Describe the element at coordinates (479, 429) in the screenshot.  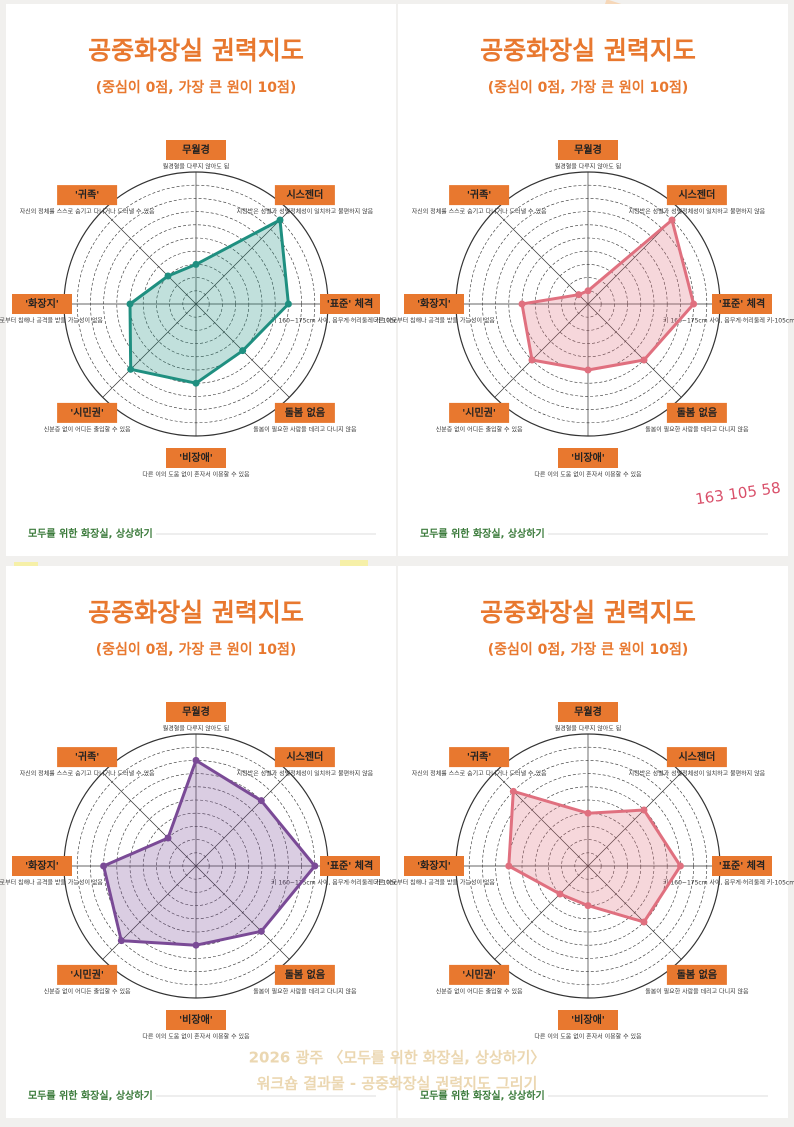
I see `axis-description: 신분증 없이 어디든 출입할 수 있음` at that location.